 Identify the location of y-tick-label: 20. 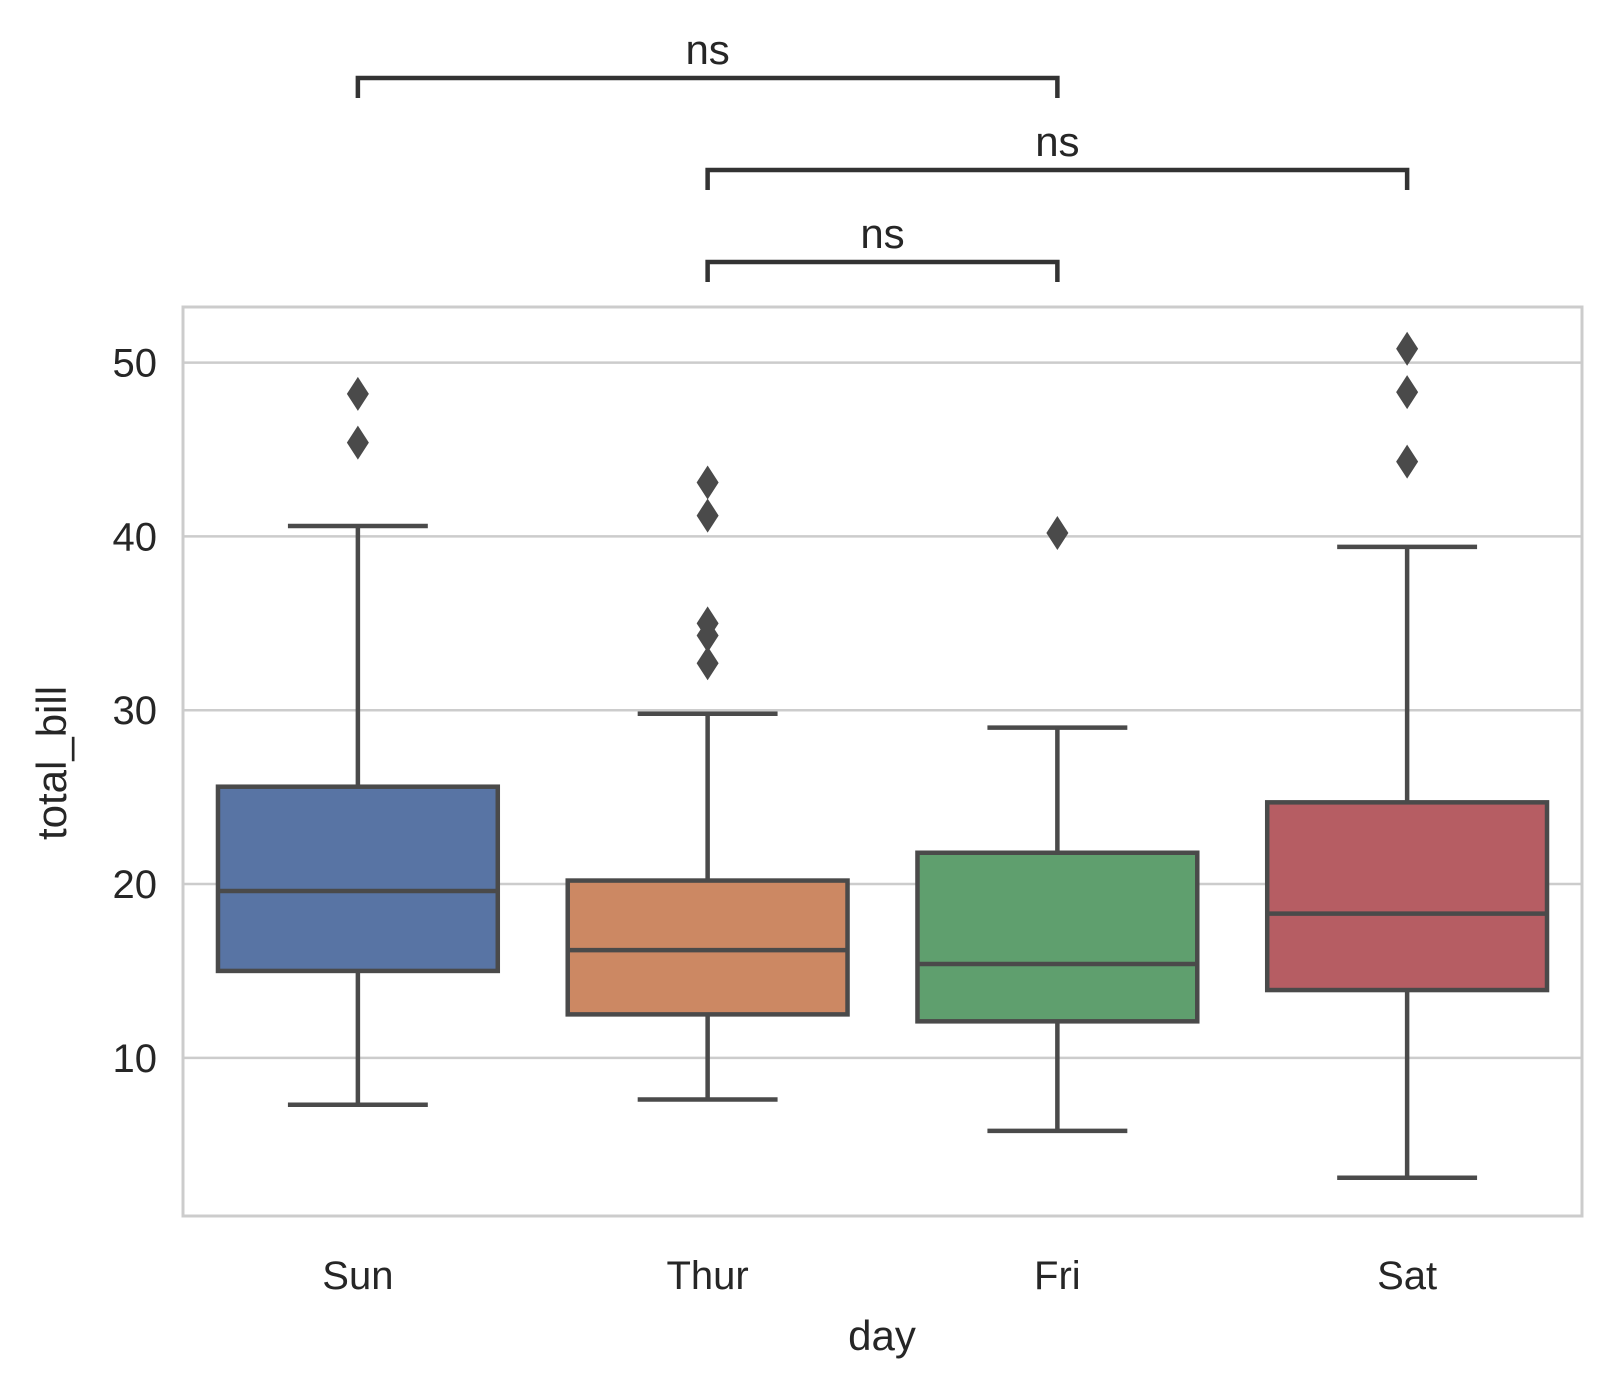
(135, 885).